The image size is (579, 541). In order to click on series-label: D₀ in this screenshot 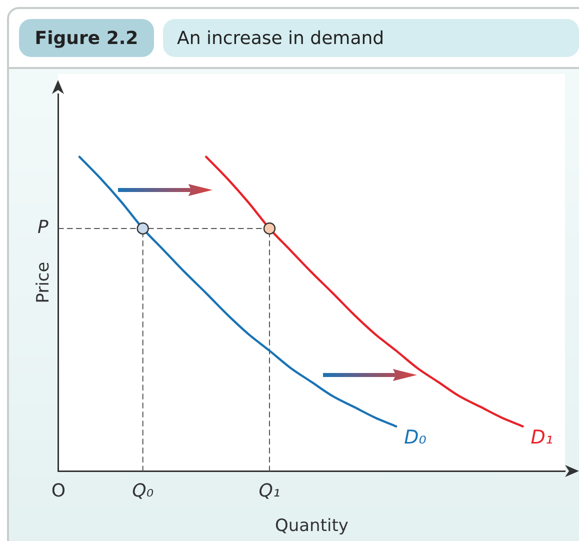, I will do `click(415, 437)`.